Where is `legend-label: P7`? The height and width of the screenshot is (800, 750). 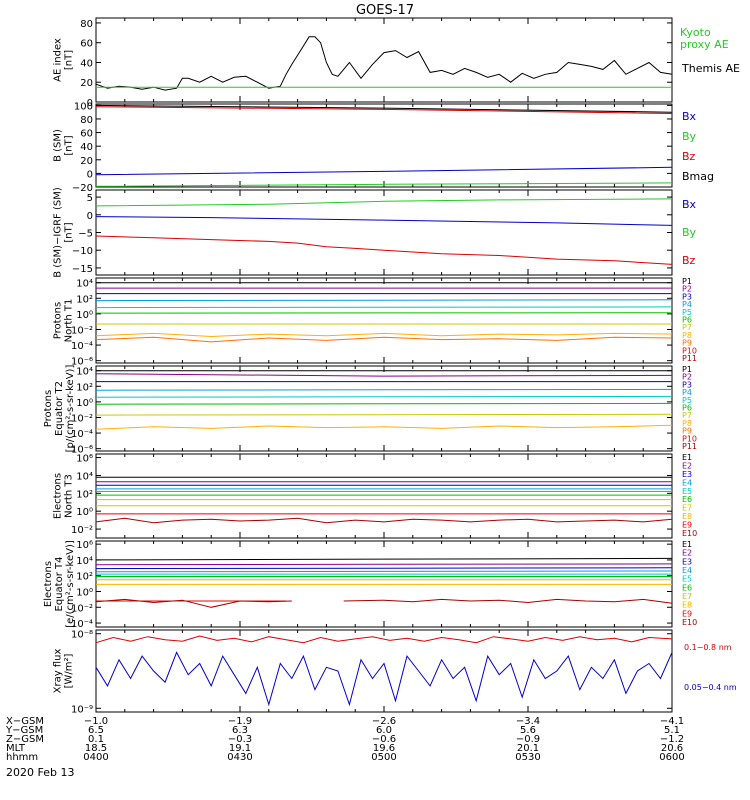
legend-label: P7 is located at coordinates (687, 327).